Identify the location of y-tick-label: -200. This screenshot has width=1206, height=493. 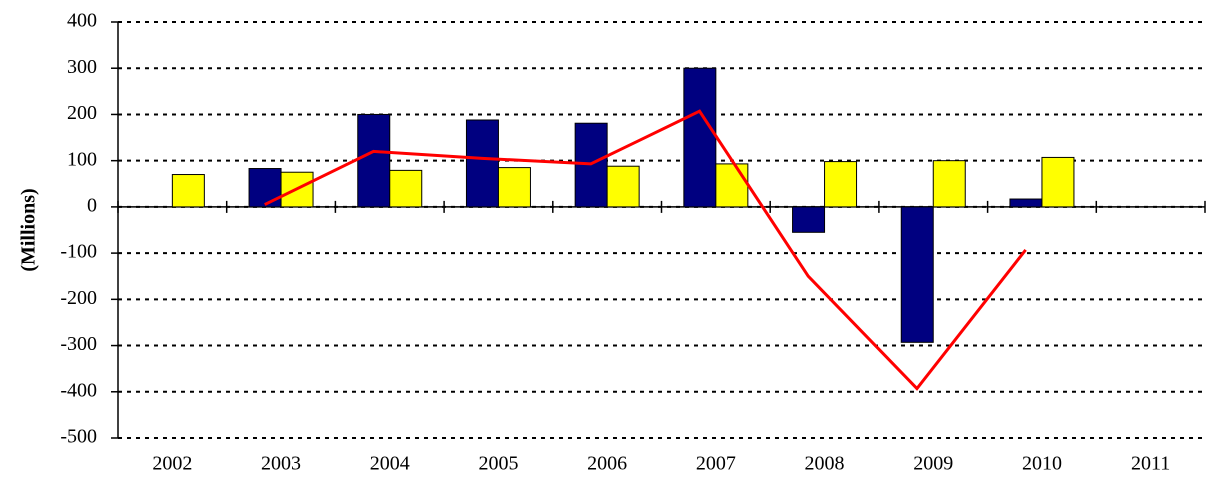
(78, 298).